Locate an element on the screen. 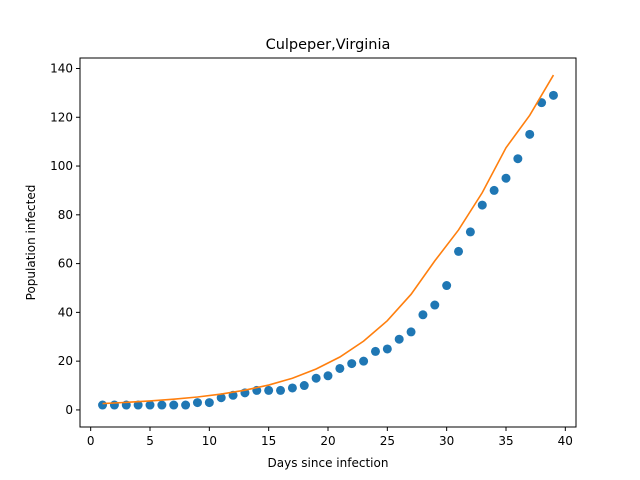  x-tick-label: 40 is located at coordinates (565, 441).